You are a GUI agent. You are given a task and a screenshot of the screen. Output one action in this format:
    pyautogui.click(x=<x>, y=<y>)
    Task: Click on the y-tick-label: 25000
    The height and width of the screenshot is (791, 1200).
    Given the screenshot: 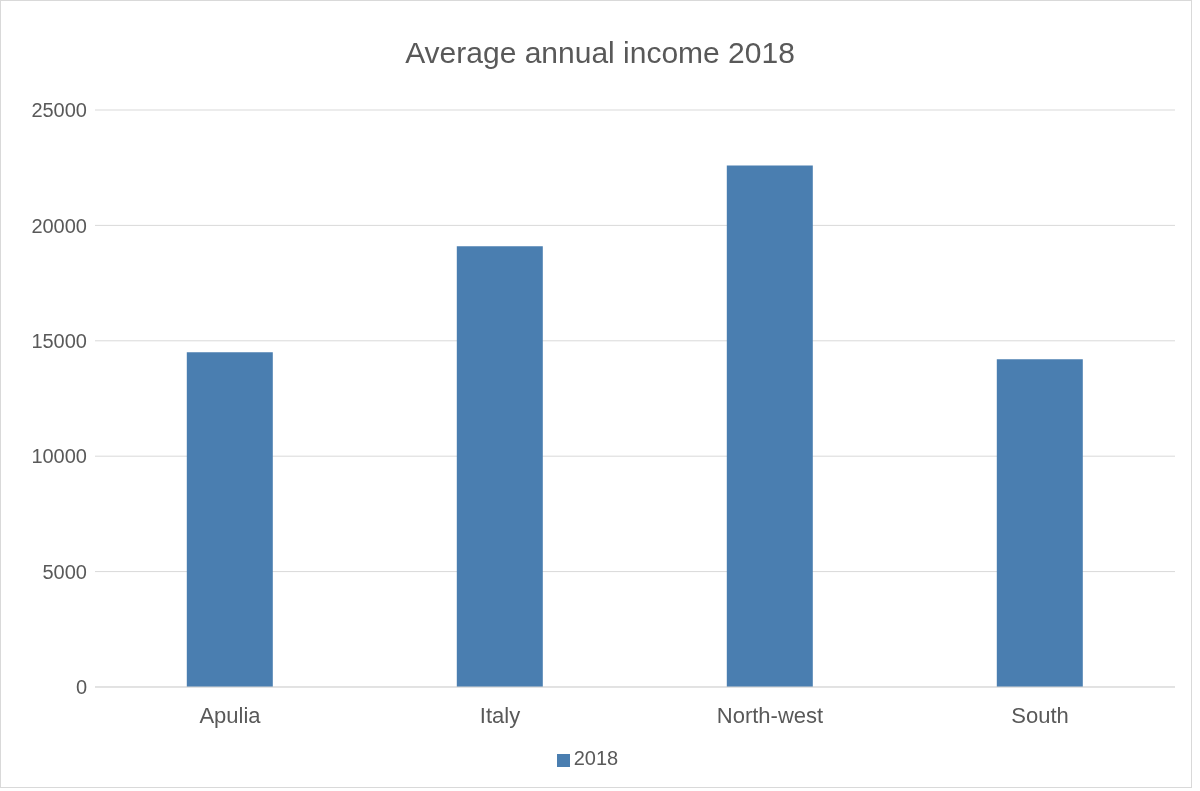 What is the action you would take?
    pyautogui.click(x=59, y=110)
    